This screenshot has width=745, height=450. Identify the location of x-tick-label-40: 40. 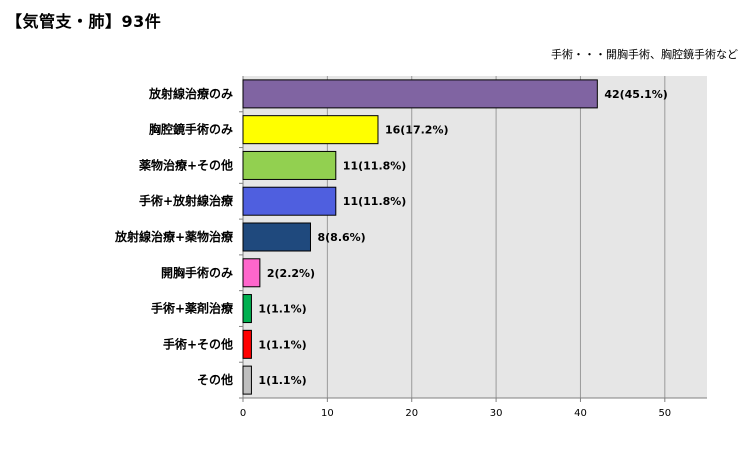
(580, 413).